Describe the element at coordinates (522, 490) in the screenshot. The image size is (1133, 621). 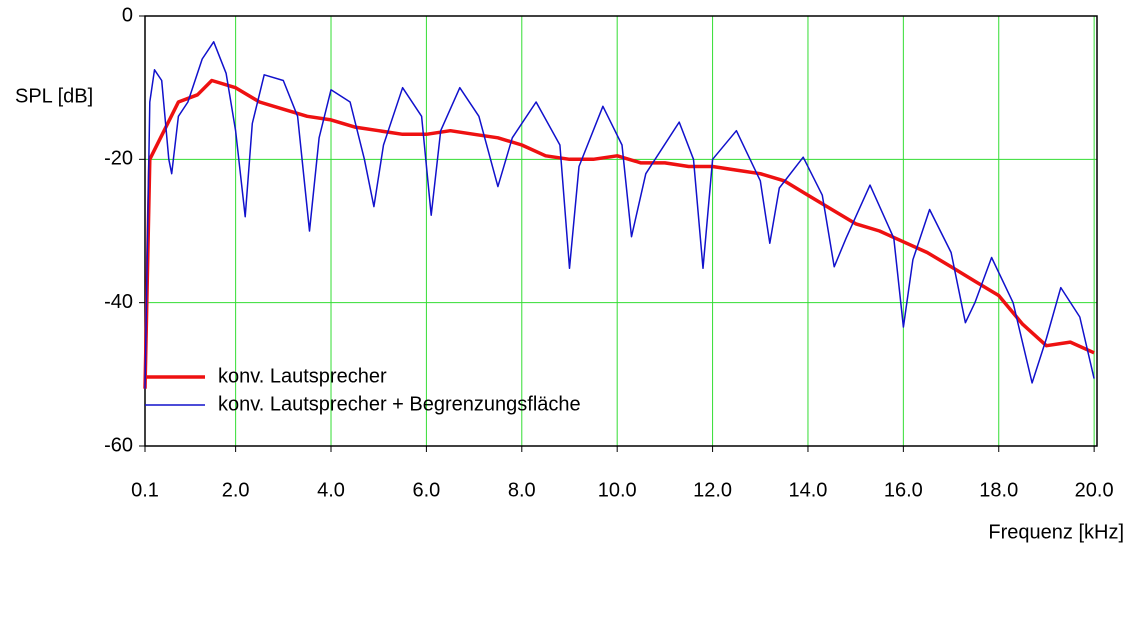
I see `x-tick-label: 8.0` at that location.